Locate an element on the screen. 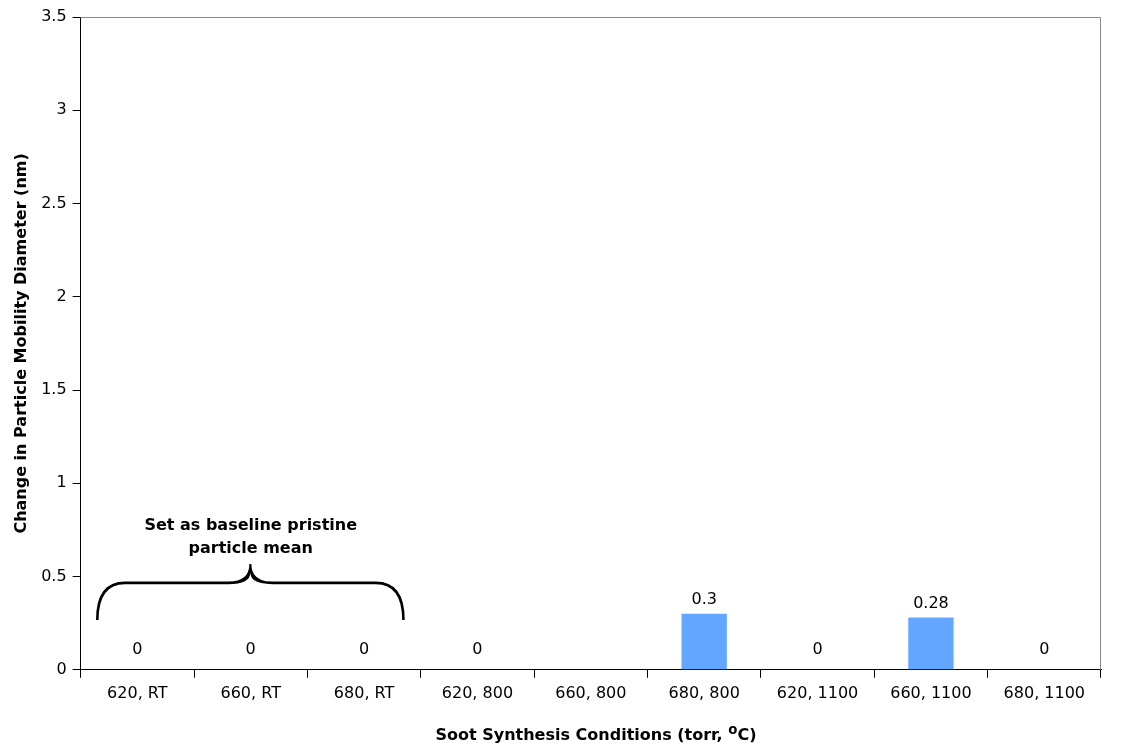 The height and width of the screenshot is (749, 1125). y-tick-label: 1 is located at coordinates (61, 482).